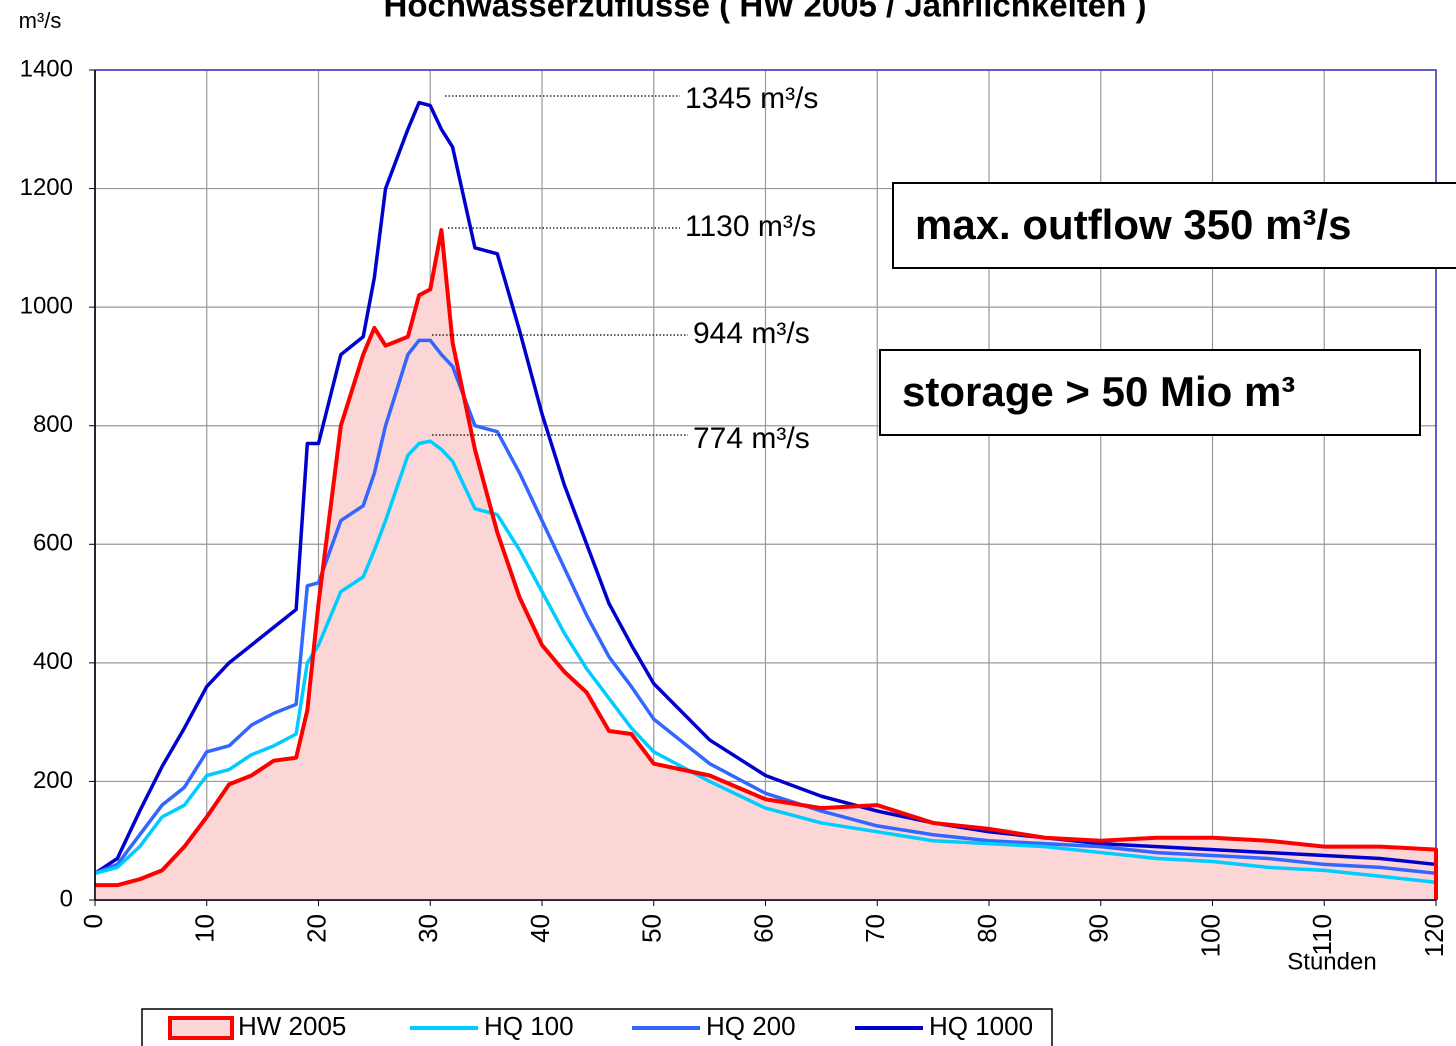  I want to click on annotation: 1130 m³/s, so click(750, 226).